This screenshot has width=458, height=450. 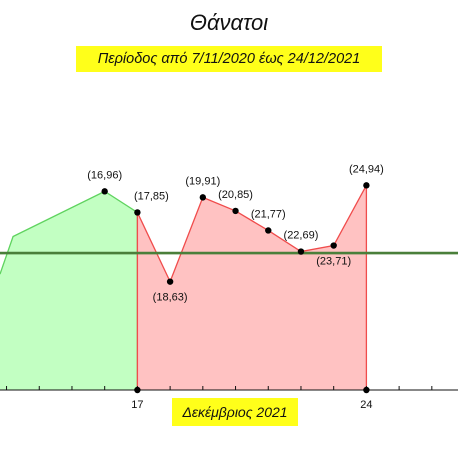 What do you see at coordinates (301, 236) in the screenshot?
I see `data-label: (22,69)` at bounding box center [301, 236].